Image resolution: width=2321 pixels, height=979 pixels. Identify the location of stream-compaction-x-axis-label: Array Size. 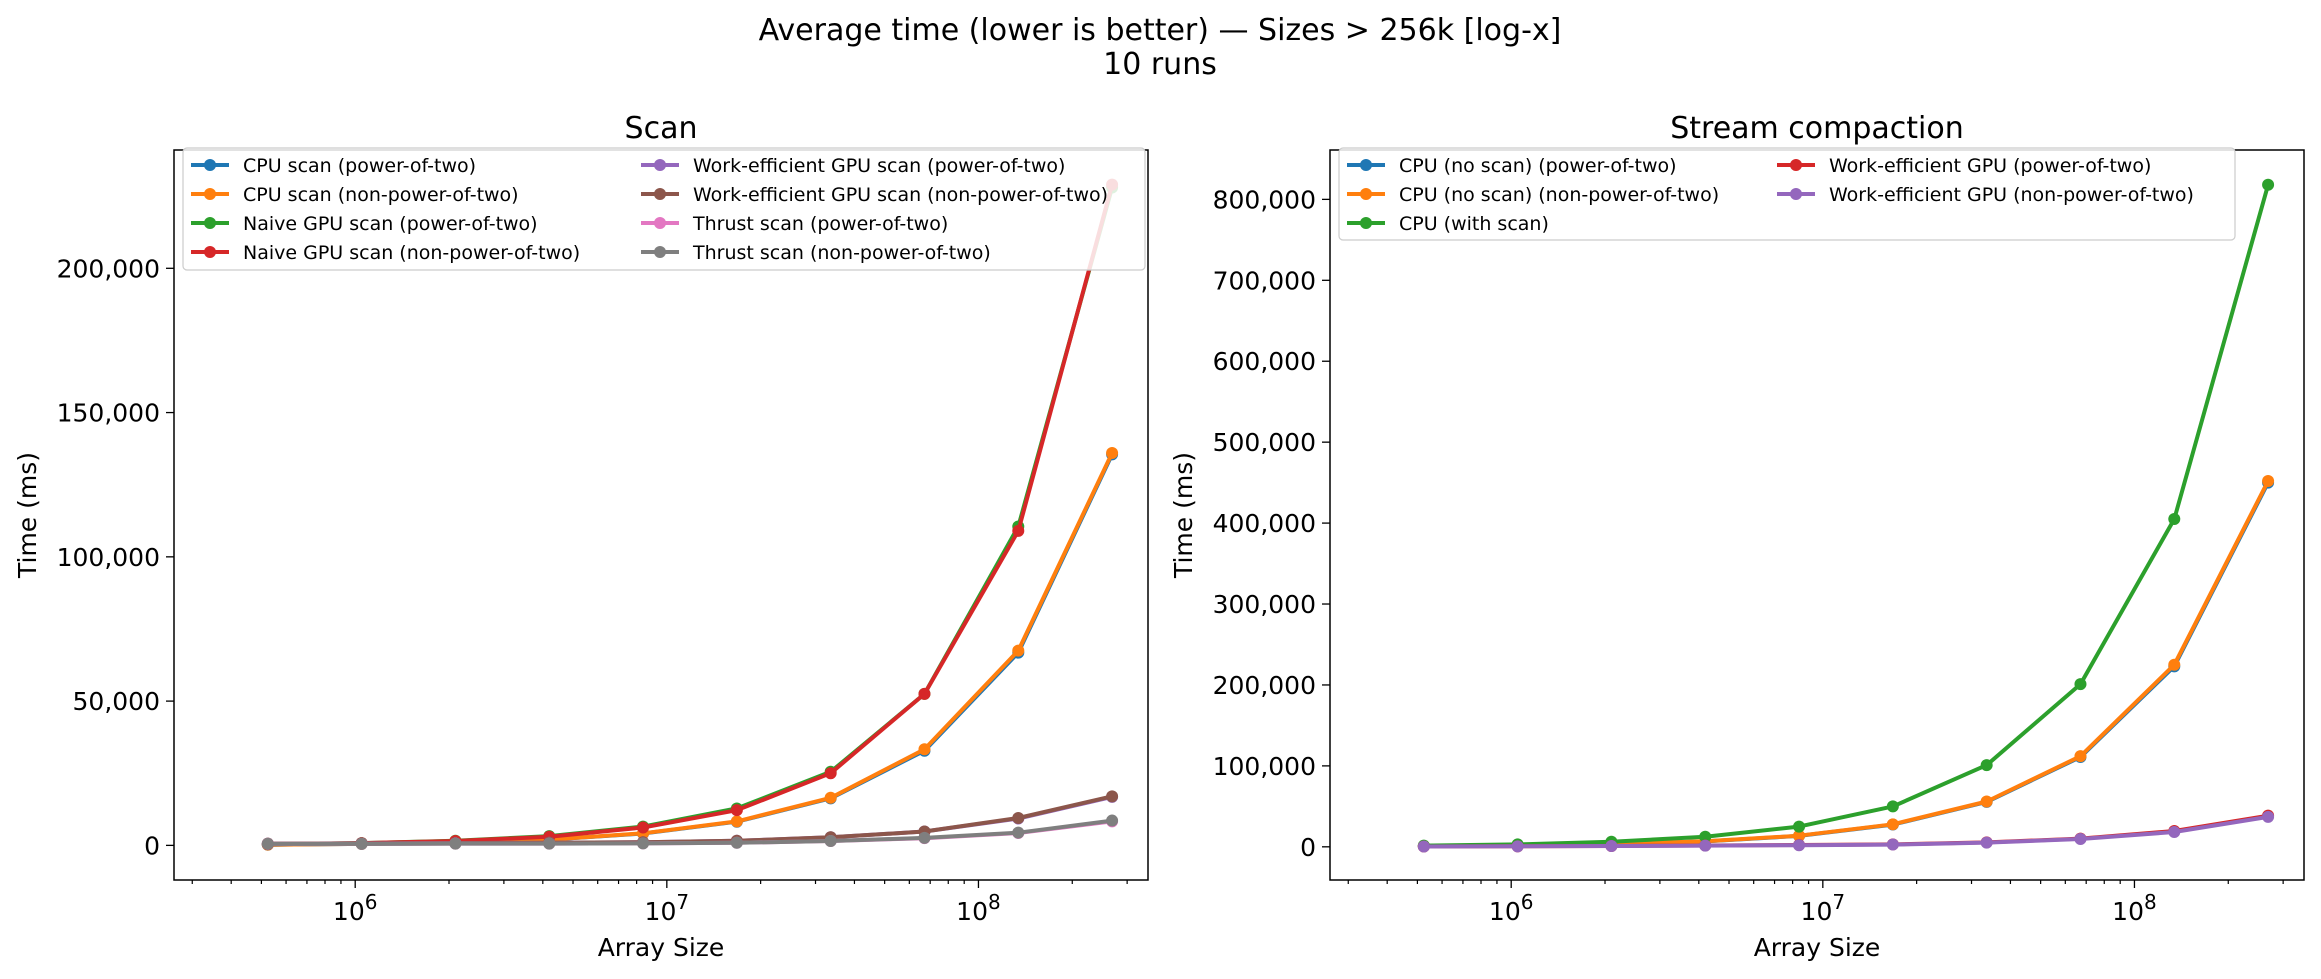
(1817, 947).